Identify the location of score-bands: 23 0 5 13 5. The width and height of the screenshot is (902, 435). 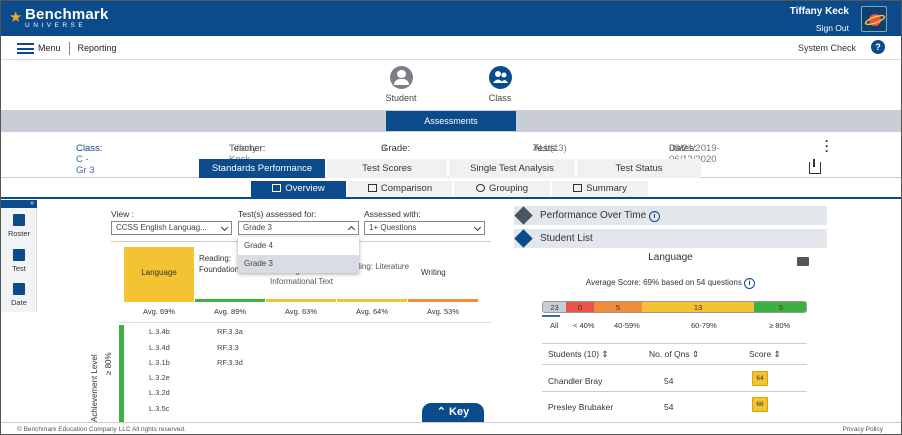
(674, 307).